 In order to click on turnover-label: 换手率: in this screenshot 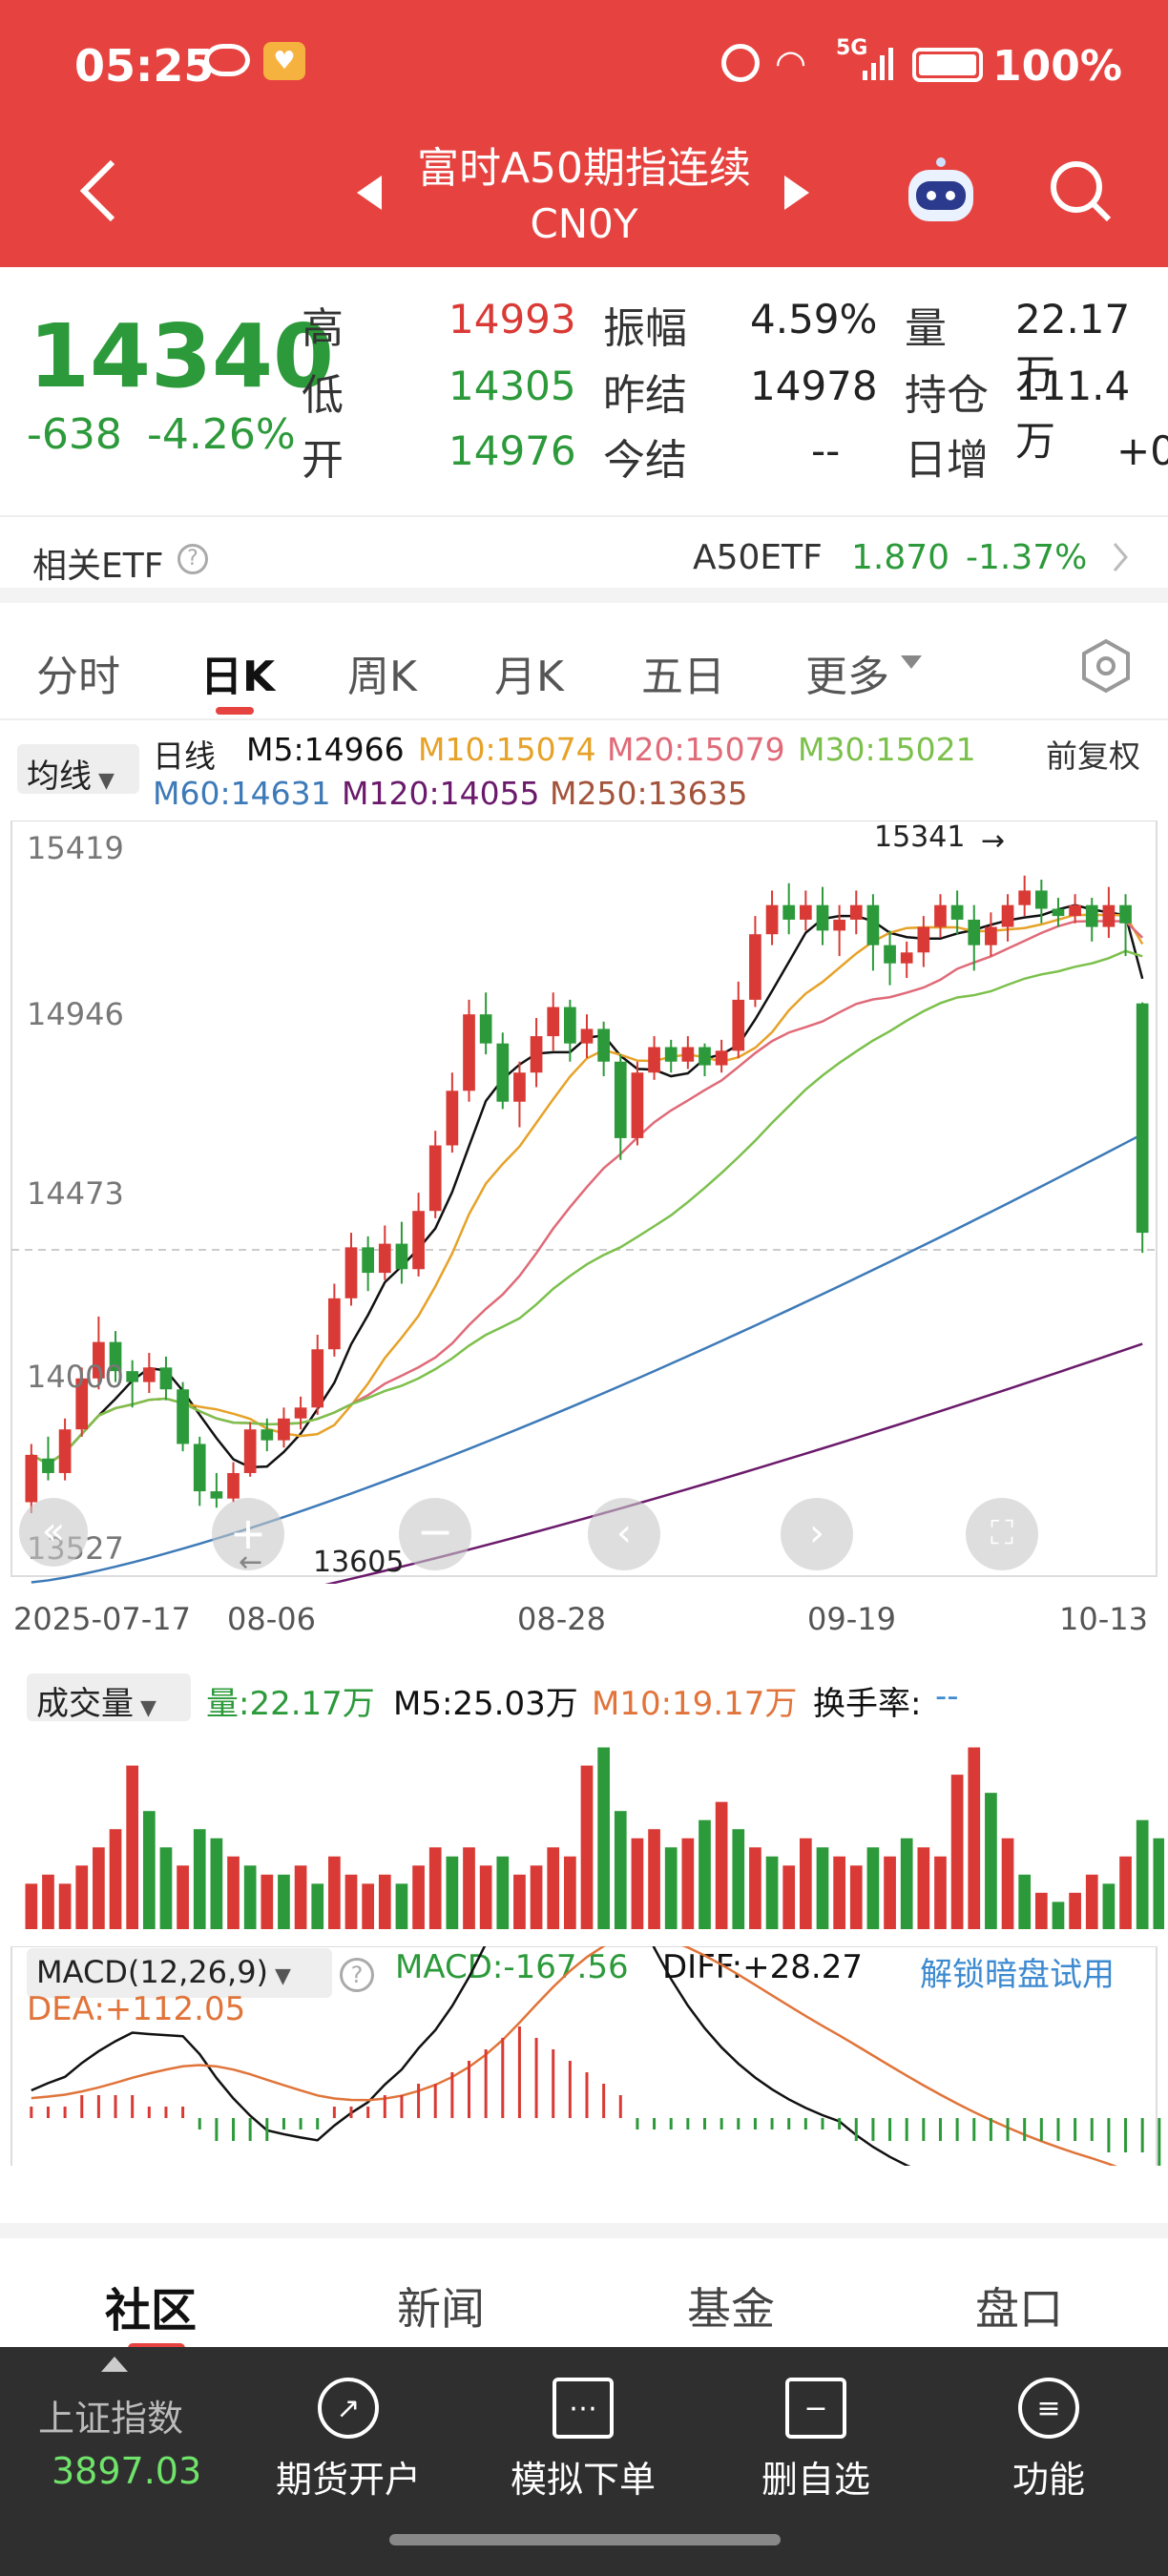, I will do `click(868, 1704)`.